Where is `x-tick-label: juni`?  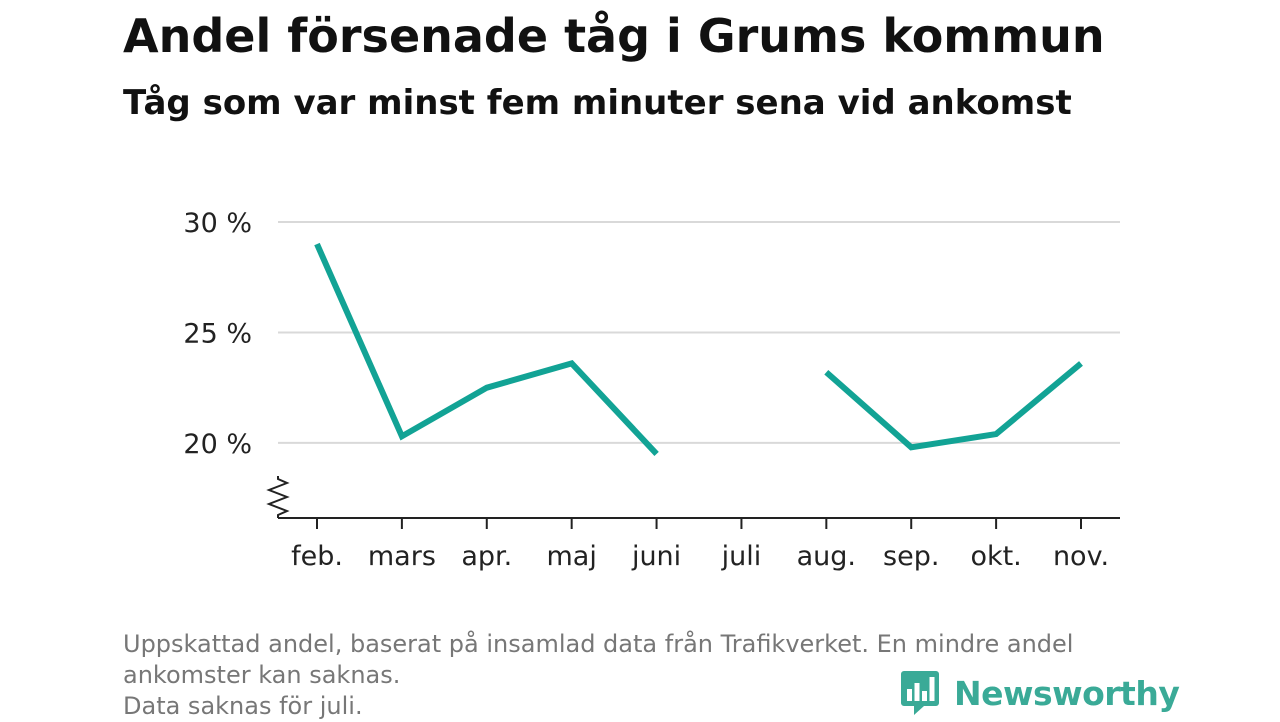
x-tick-label: juni is located at coordinates (656, 556).